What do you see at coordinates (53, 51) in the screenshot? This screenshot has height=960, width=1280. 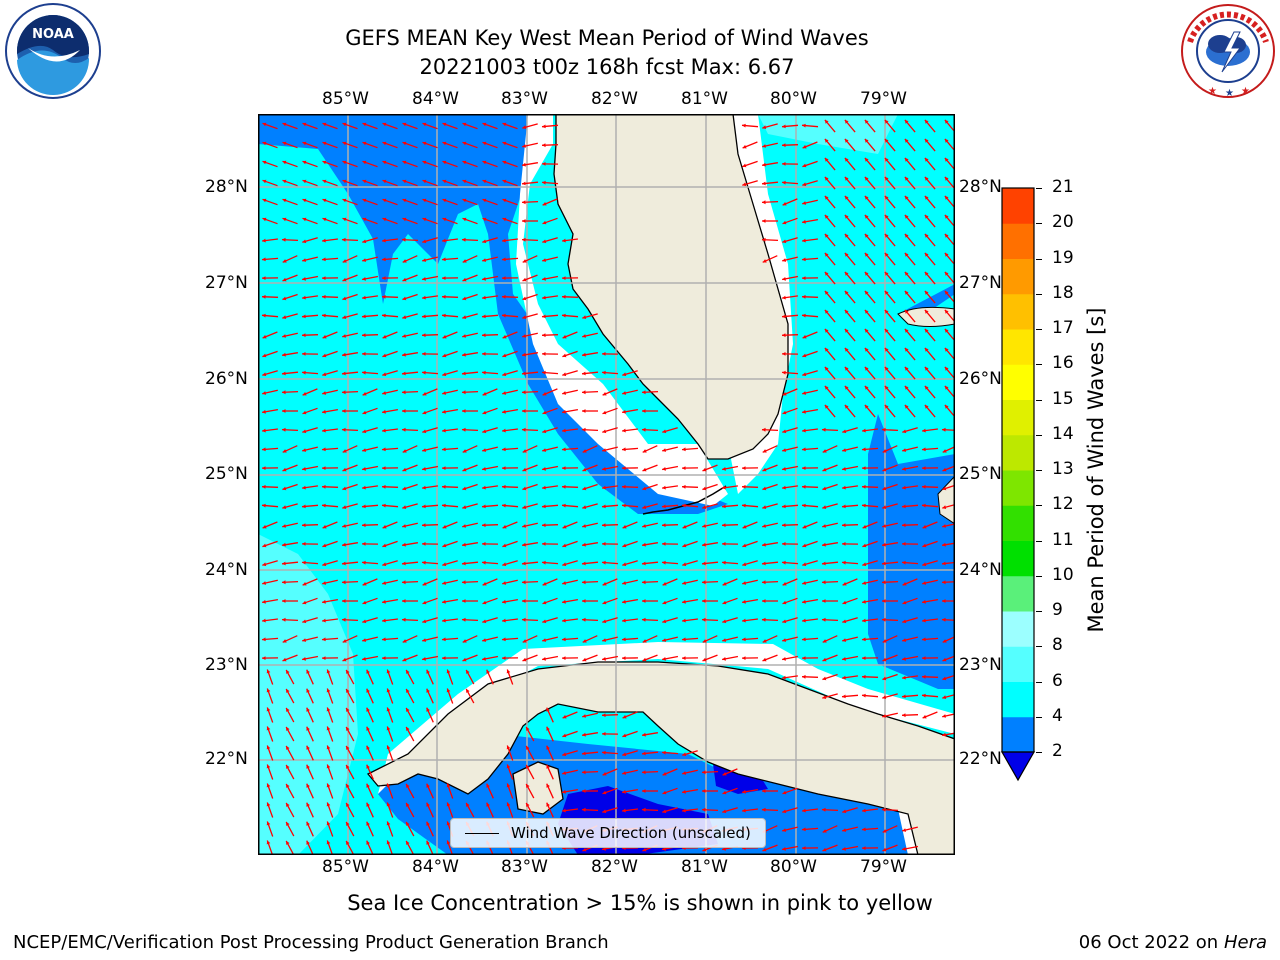 I see `noaa-logo-icon: NOAA` at bounding box center [53, 51].